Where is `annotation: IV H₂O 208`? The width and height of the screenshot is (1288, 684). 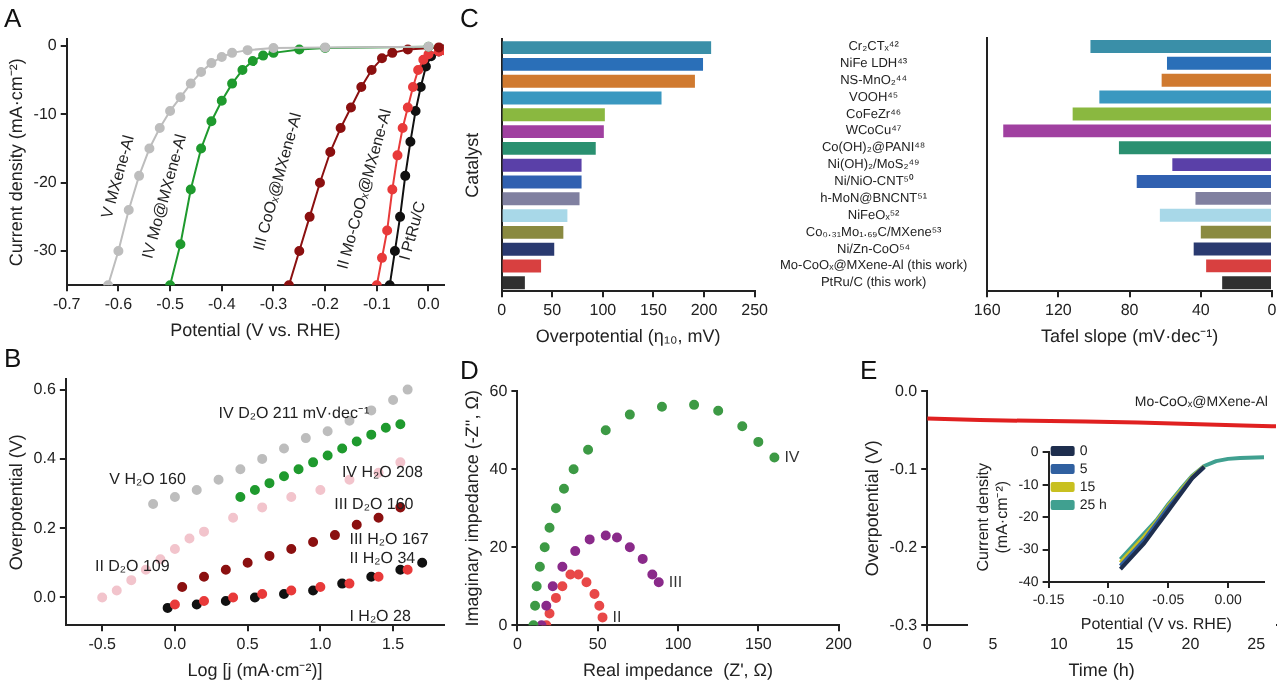
annotation: IV H₂O 208 is located at coordinates (382, 472).